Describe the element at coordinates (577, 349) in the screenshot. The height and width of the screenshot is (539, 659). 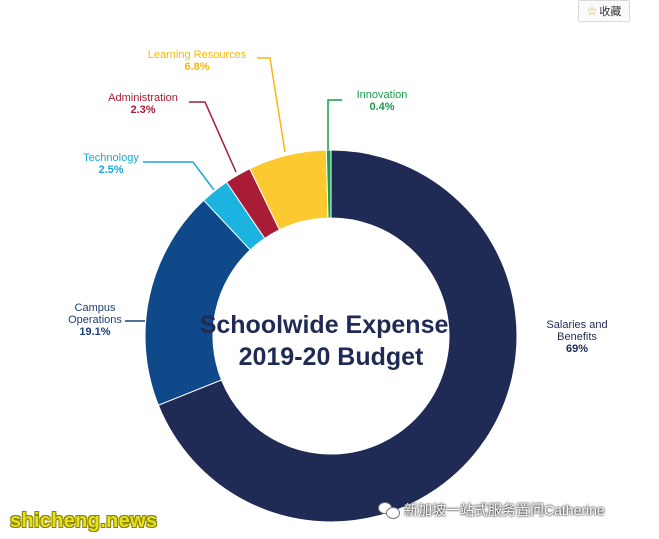
I see `slice-value: 69%` at that location.